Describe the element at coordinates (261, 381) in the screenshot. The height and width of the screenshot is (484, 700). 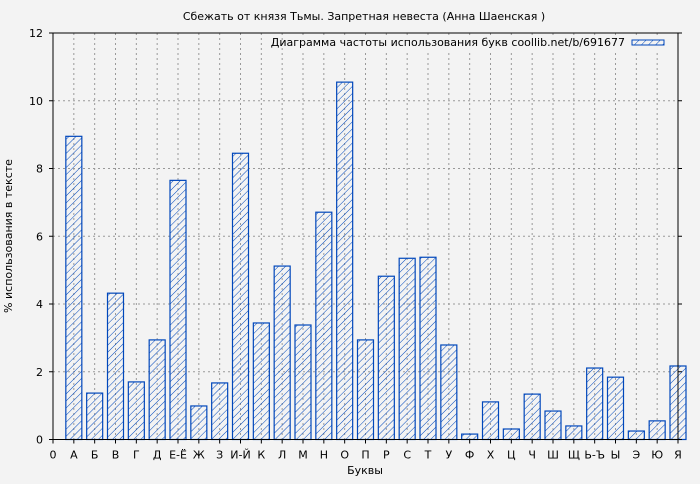
I see `bar-К` at that location.